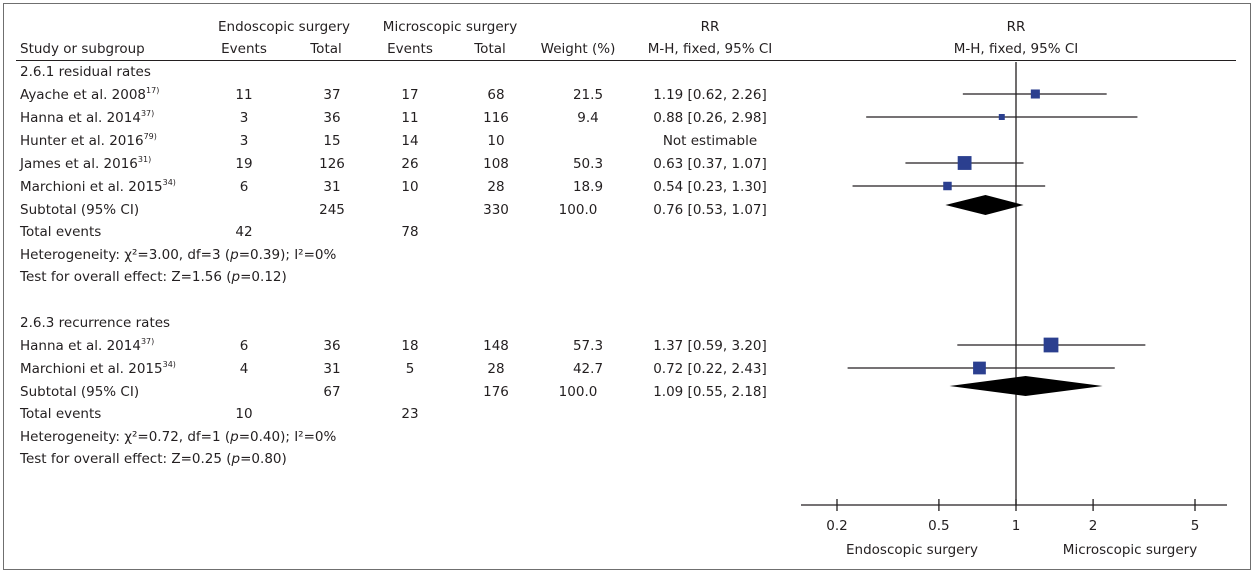 The image size is (1256, 575). Describe the element at coordinates (95, 323) in the screenshot. I see `group-title: 2.6.3 recurrence rates` at that location.